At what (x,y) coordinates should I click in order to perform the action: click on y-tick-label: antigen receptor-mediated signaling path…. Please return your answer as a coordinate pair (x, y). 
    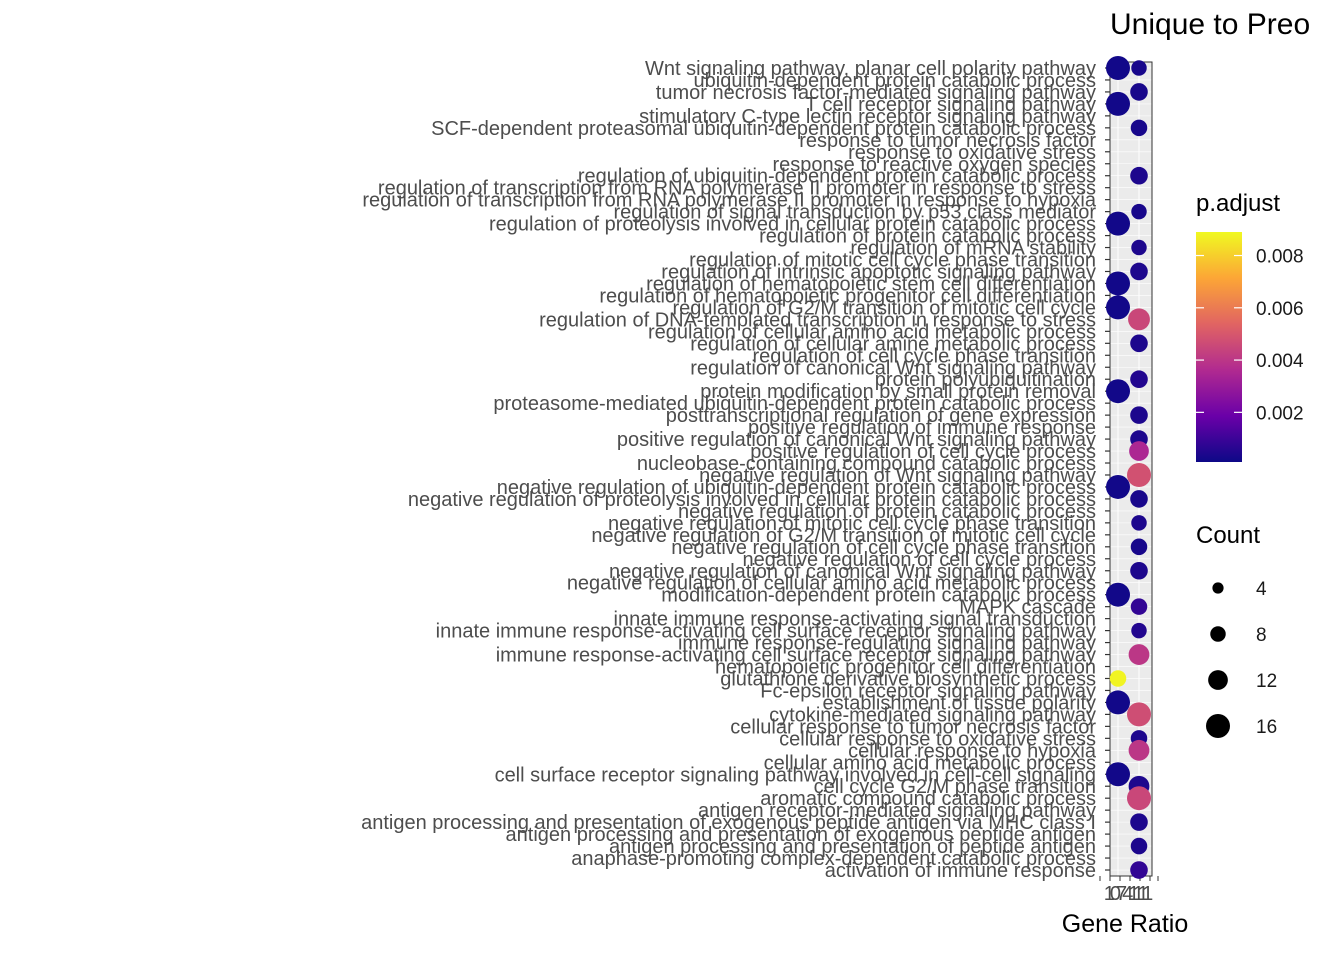
    Looking at the image, I should click on (897, 811).